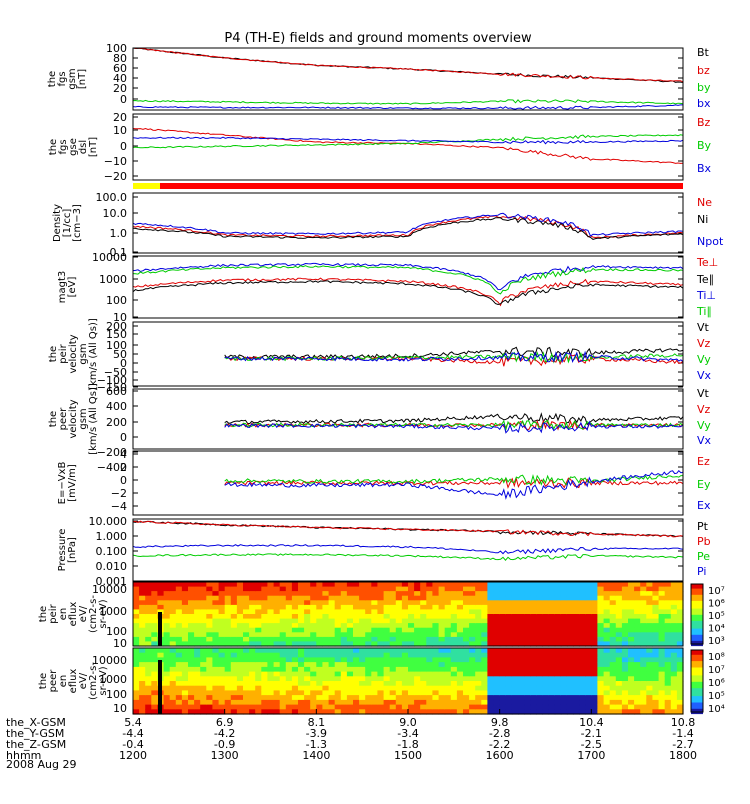  Describe the element at coordinates (716, 604) in the screenshot. I see `colorbar-tick-label: 10⁶` at that location.